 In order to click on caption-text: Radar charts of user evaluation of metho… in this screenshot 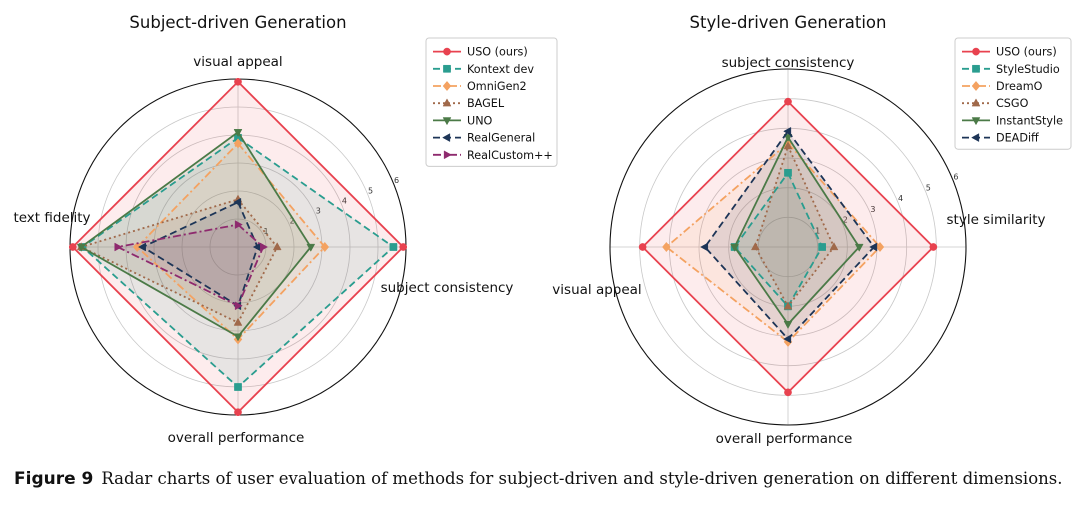, I will do `click(582, 478)`.